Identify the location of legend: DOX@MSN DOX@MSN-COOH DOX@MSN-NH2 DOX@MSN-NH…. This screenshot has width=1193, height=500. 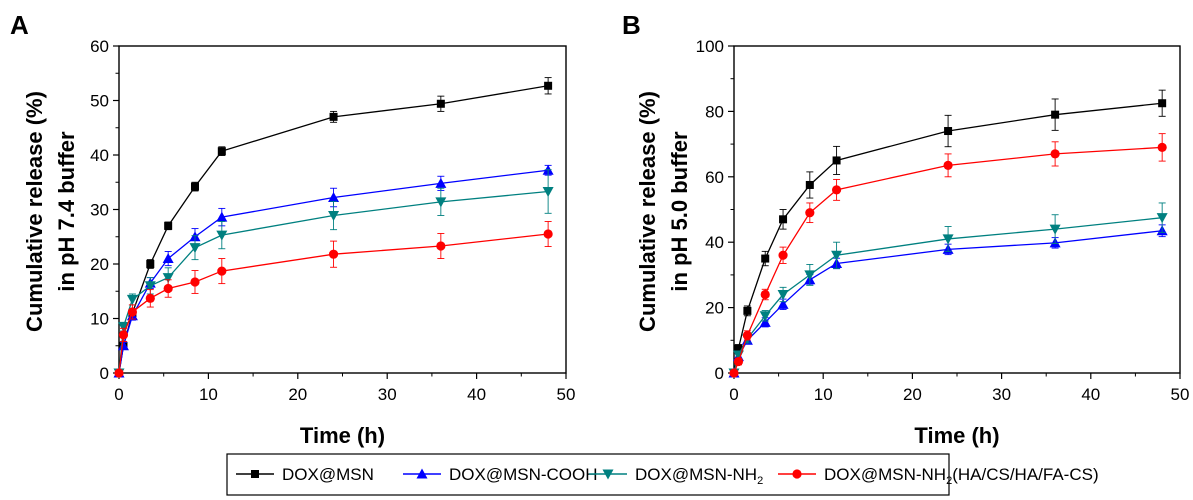
(662, 474).